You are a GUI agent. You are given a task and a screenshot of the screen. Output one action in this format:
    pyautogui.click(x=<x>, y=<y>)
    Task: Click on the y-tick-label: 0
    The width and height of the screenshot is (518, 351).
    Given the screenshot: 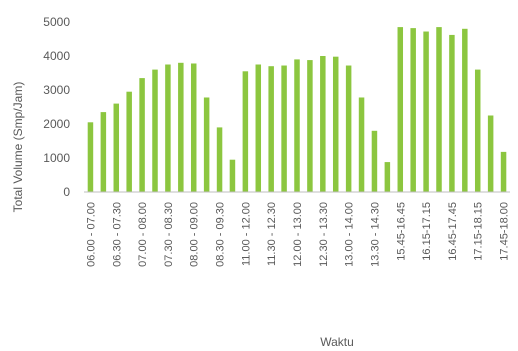 What is the action you would take?
    pyautogui.click(x=66, y=192)
    